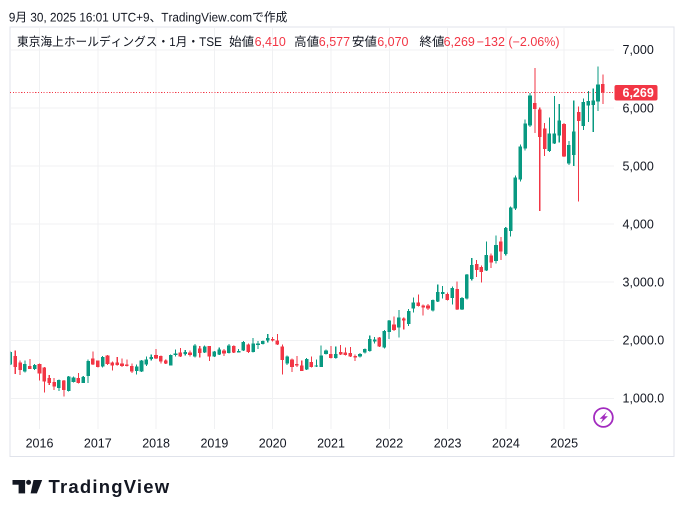 This screenshot has height=518, width=684. What do you see at coordinates (392, 42) in the screenshot?
I see `svg-text: 6,070` at bounding box center [392, 42].